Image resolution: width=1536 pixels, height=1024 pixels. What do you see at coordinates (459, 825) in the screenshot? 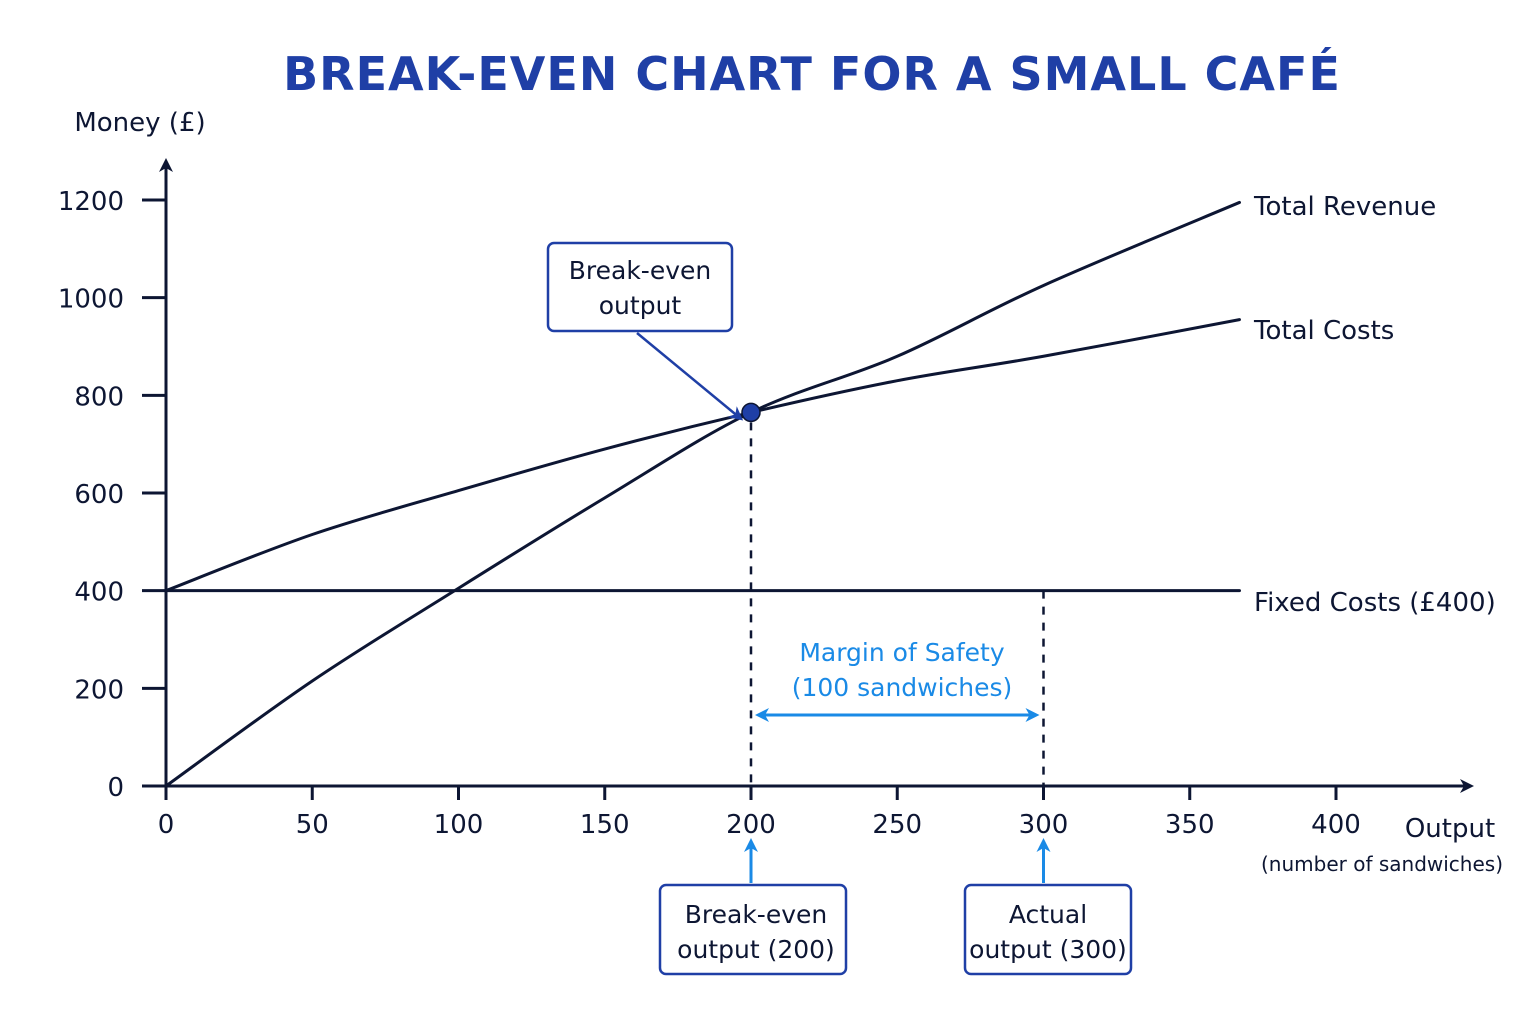
I see `x-tick-label: 100` at bounding box center [459, 825].